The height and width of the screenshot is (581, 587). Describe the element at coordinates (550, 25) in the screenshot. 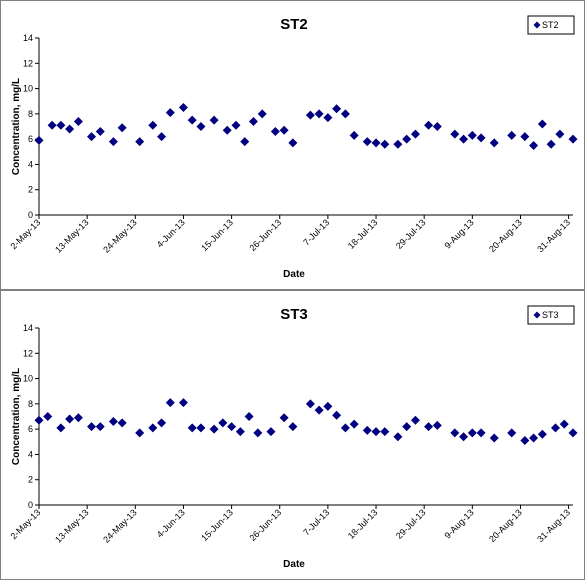

I see `legend-label: ST2` at that location.